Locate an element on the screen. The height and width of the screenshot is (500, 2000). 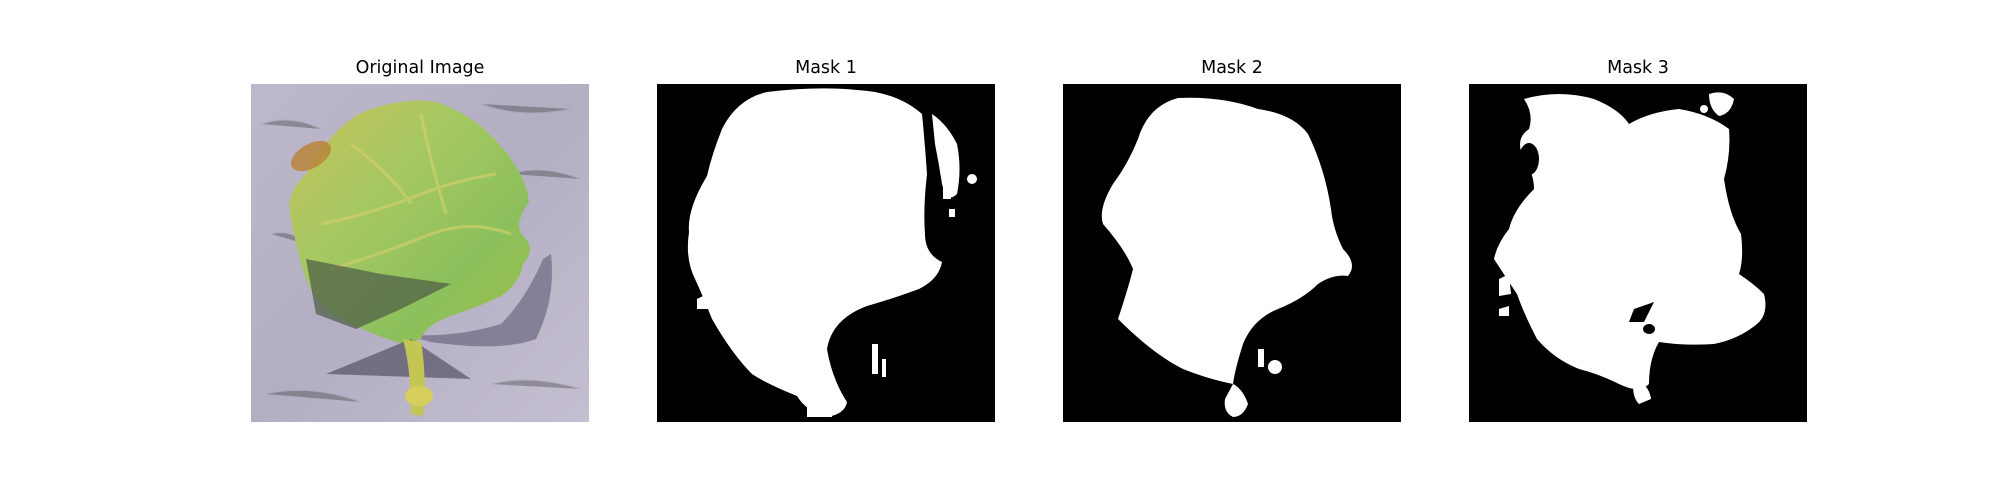
mask-3-image is located at coordinates (1638, 253).